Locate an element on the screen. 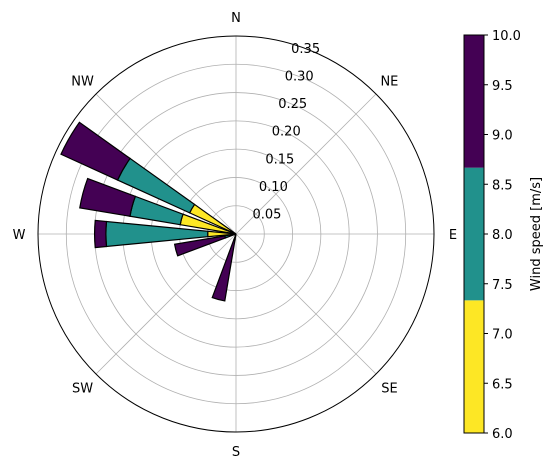  colorbar-label: Wind speed [m/s] is located at coordinates (536, 234).